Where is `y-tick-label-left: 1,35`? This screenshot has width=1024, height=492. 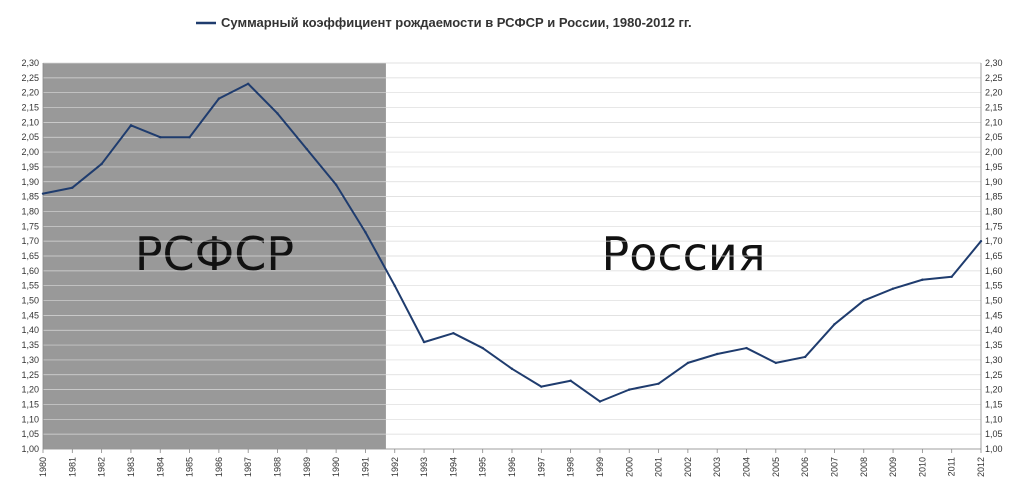
y-tick-label-left: 1,35 is located at coordinates (30, 345).